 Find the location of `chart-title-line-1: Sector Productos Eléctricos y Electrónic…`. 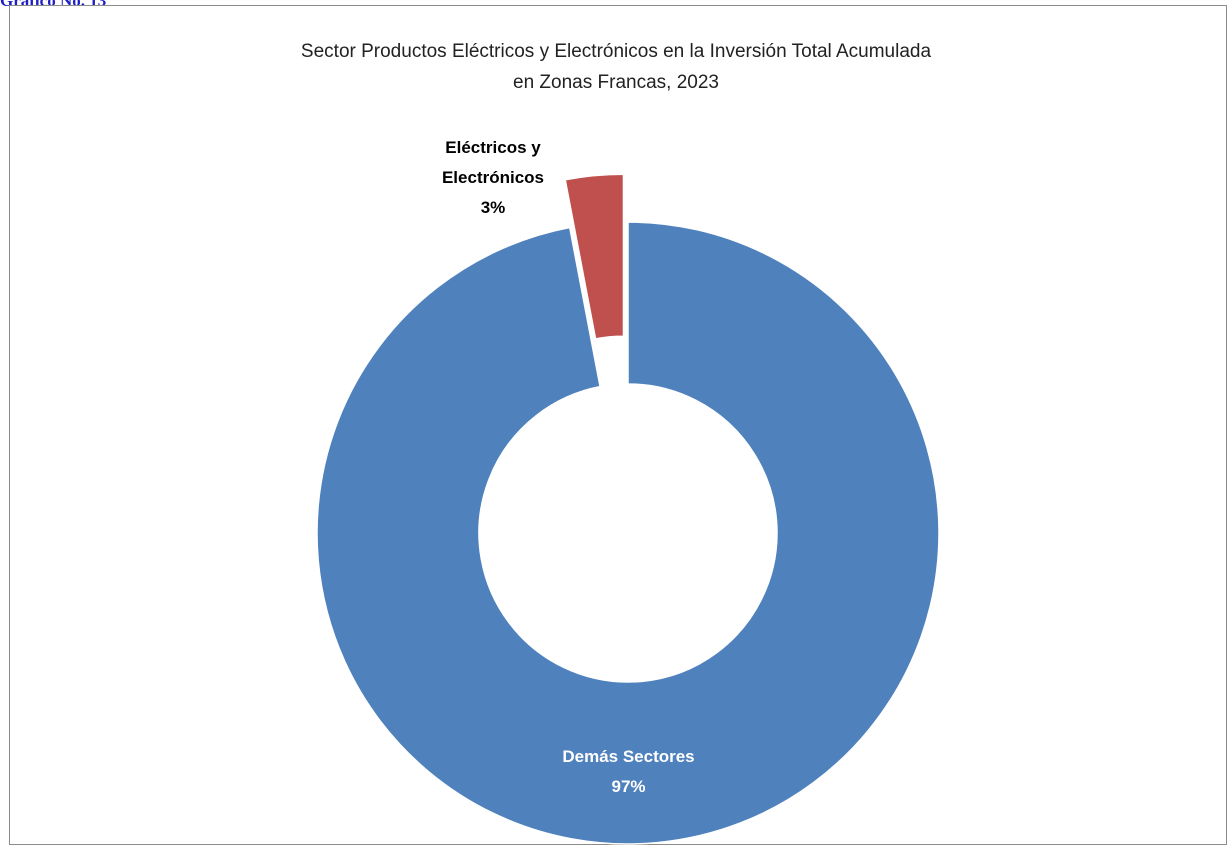

chart-title-line-1: Sector Productos Eléctricos y Electrónic… is located at coordinates (616, 51).